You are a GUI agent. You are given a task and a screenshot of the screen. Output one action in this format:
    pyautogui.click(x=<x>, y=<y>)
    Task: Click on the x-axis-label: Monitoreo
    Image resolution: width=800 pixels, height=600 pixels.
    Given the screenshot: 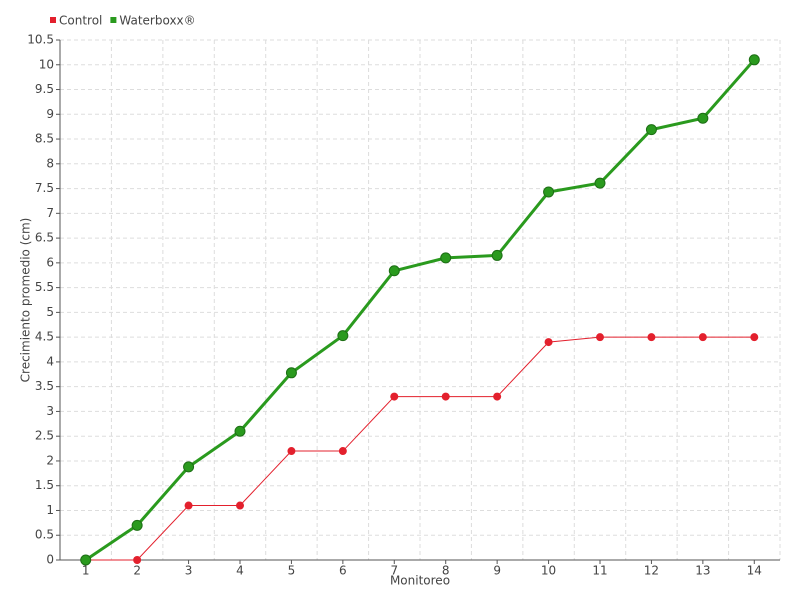 What is the action you would take?
    pyautogui.click(x=420, y=581)
    